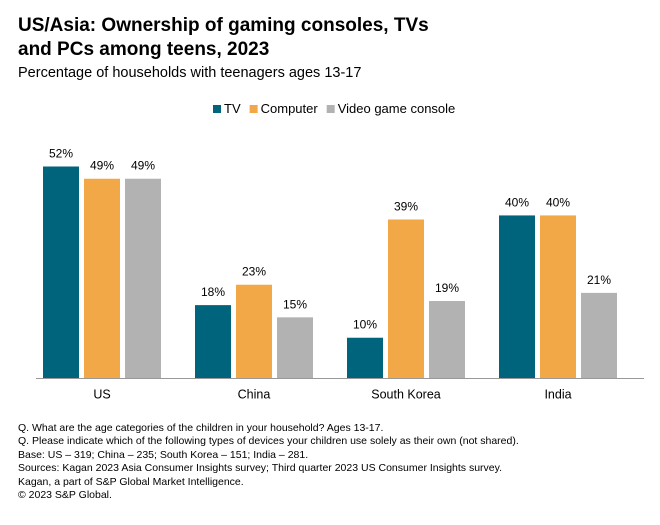 Image resolution: width=660 pixels, height=525 pixels. I want to click on data-label: 52%, so click(61, 154).